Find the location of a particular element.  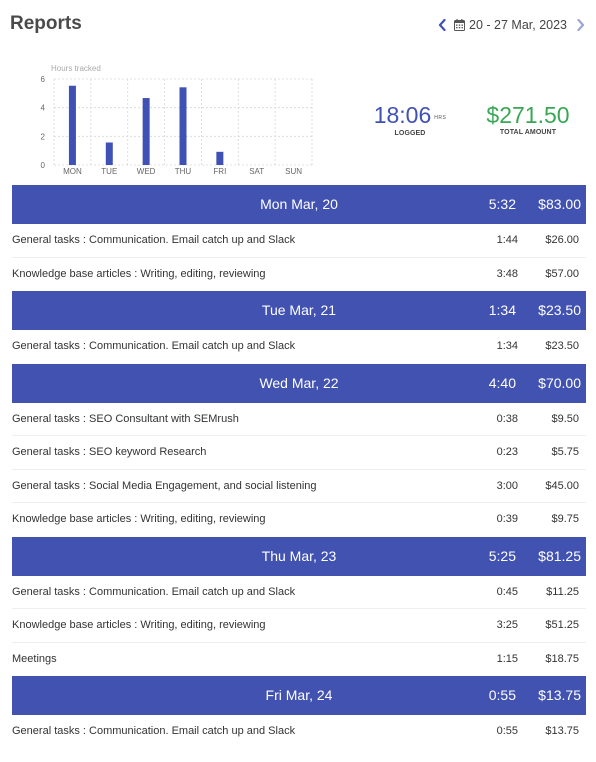

day-total-amount: $83.00 is located at coordinates (559, 204).